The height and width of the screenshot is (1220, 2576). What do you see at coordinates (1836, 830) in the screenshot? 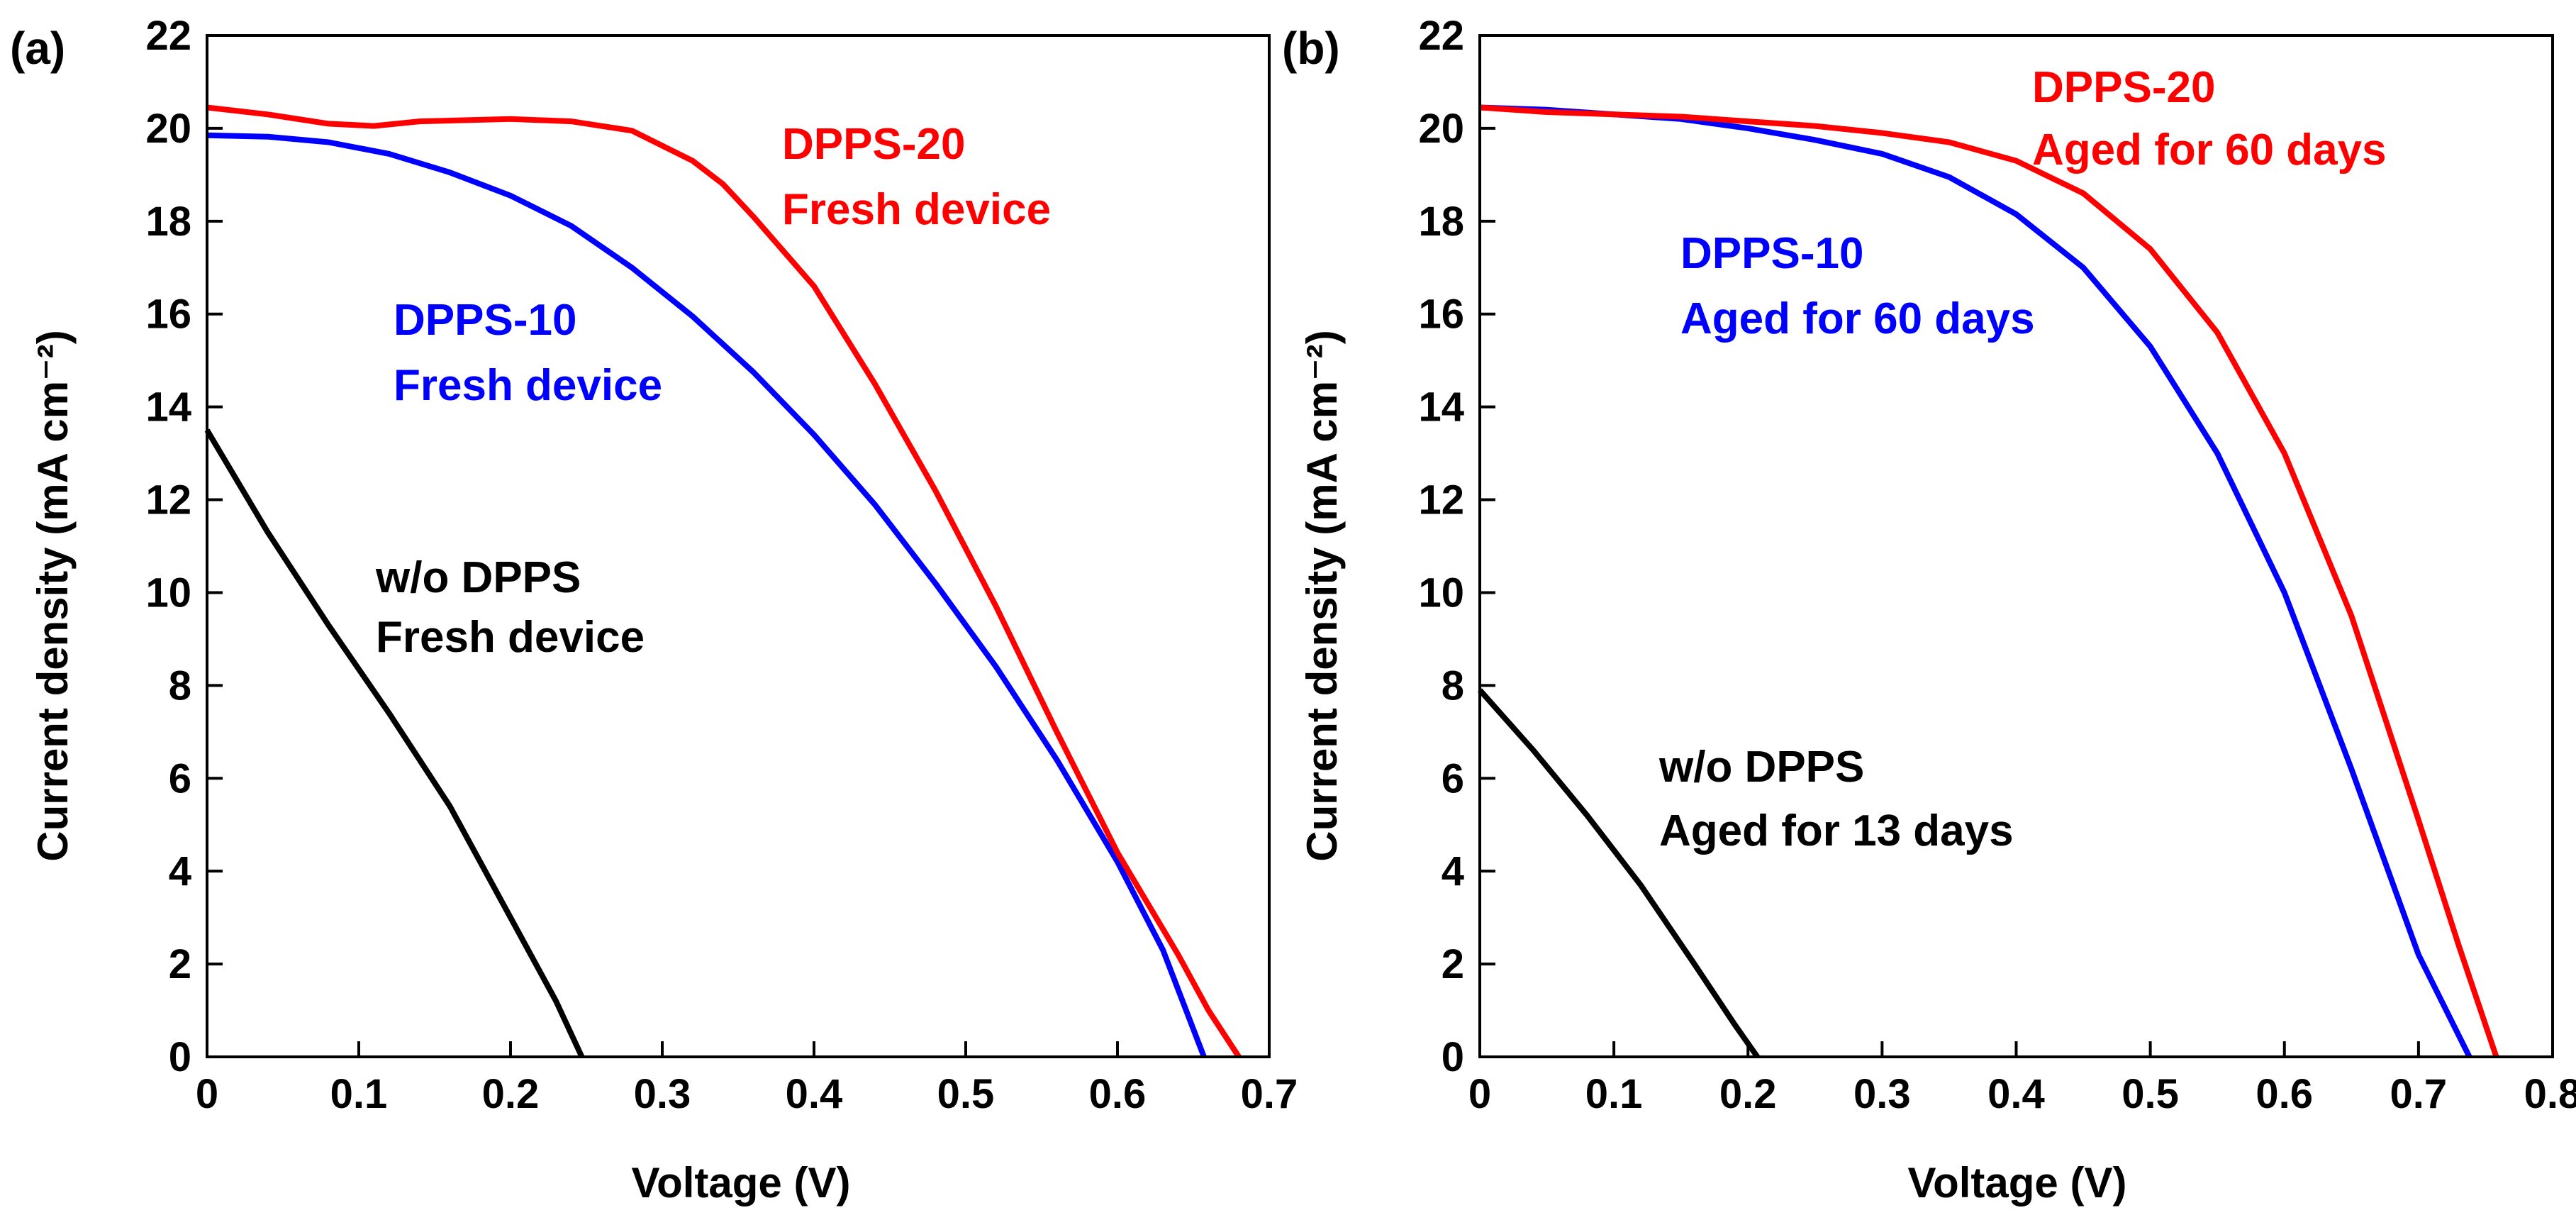
I see `panel-b-label-w-o-dpps-line2: Aged for 13 days` at bounding box center [1836, 830].